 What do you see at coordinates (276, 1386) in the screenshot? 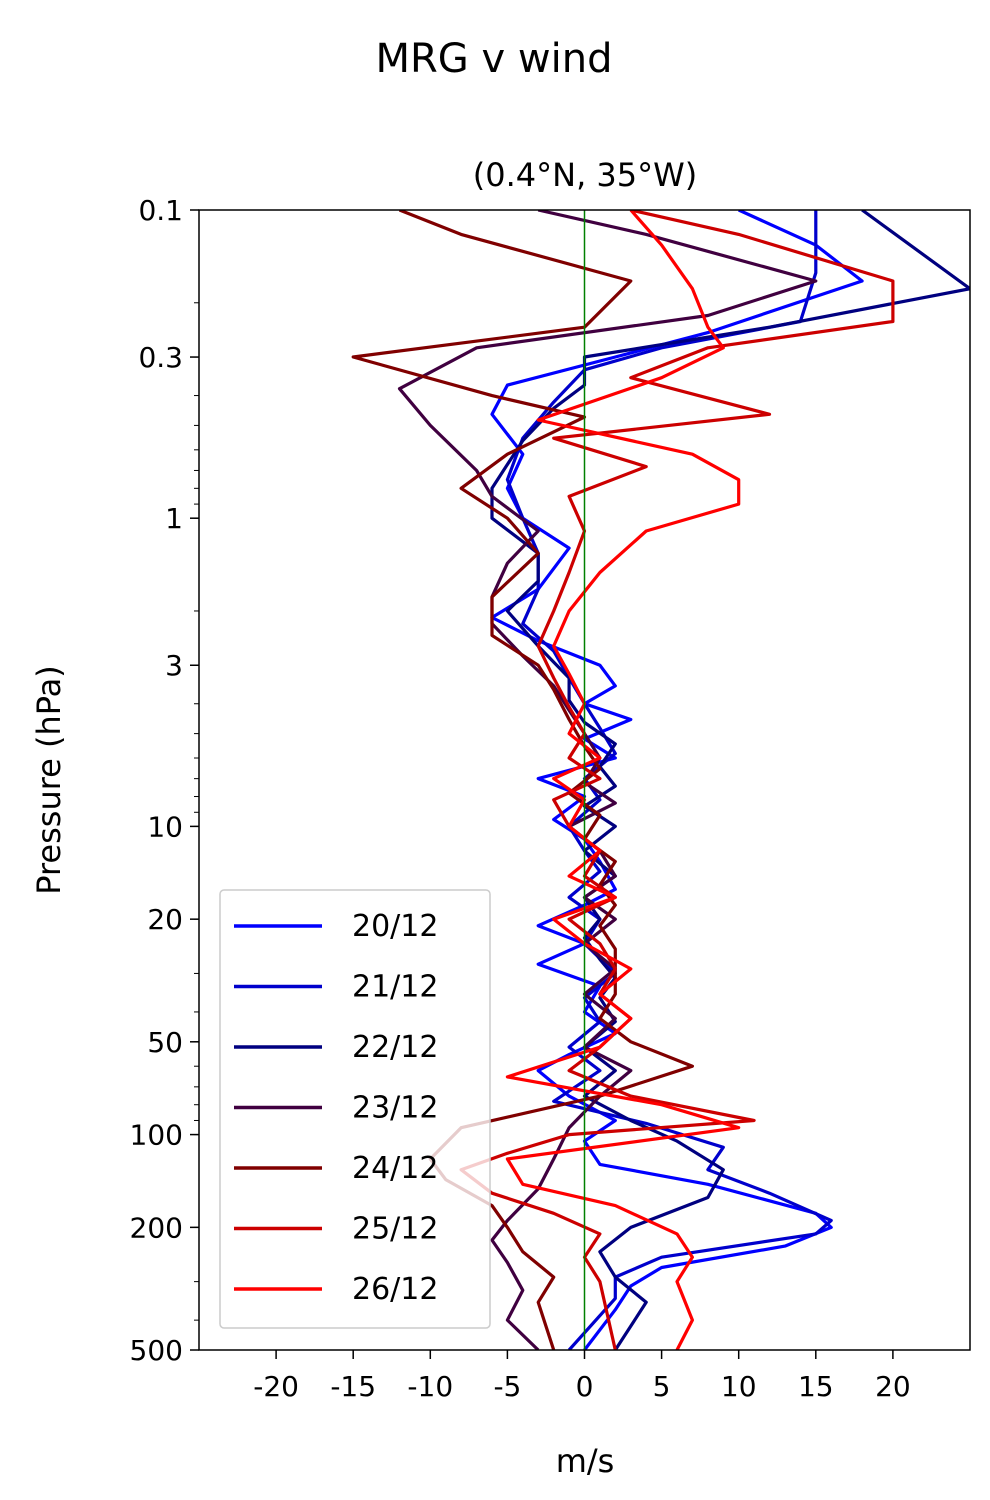
I see `x-tick-label: -20` at bounding box center [276, 1386].